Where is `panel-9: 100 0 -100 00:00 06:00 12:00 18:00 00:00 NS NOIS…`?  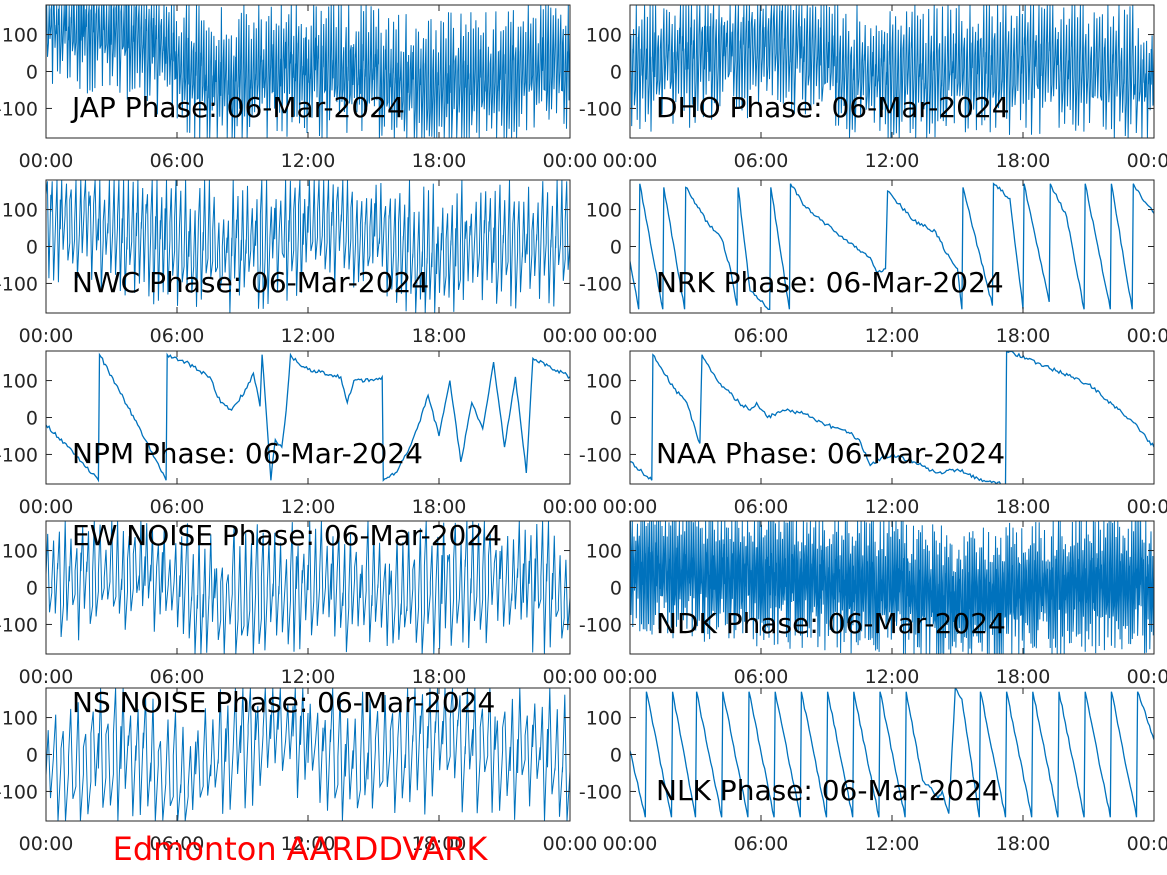
panel-9: 100 0 -100 00:00 06:00 12:00 18:00 00:00 NS NOIS… is located at coordinates (298, 770).